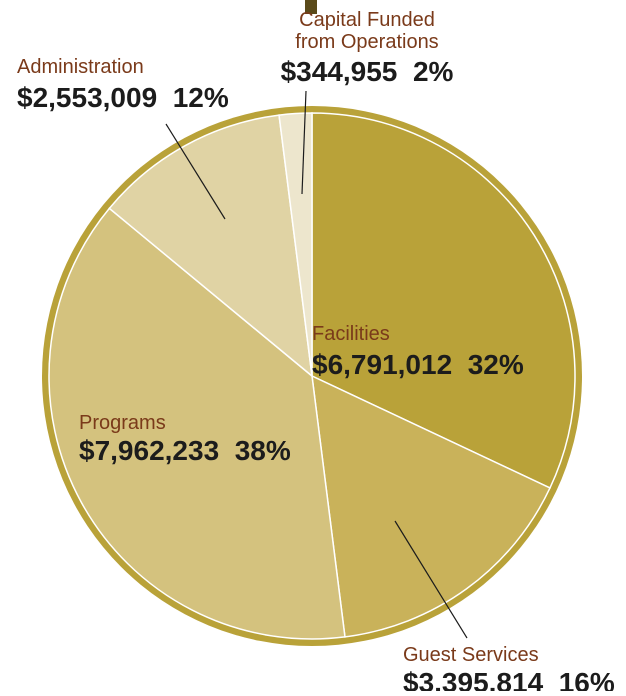  What do you see at coordinates (295, 244) in the screenshot?
I see `pie-slice-capital-funded-from-operations` at bounding box center [295, 244].